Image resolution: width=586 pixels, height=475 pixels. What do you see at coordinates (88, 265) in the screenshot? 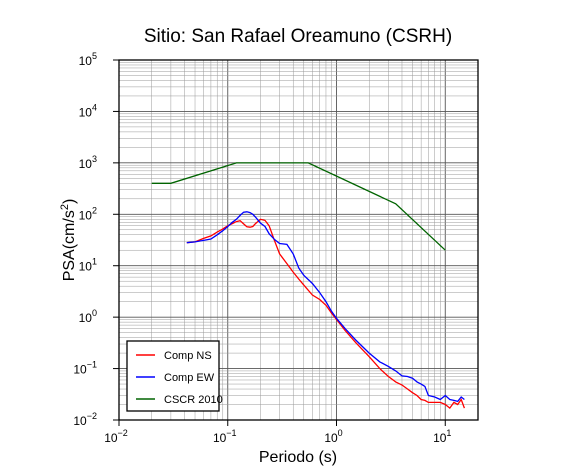
I see `y-tick-label: 10¹` at bounding box center [88, 265].